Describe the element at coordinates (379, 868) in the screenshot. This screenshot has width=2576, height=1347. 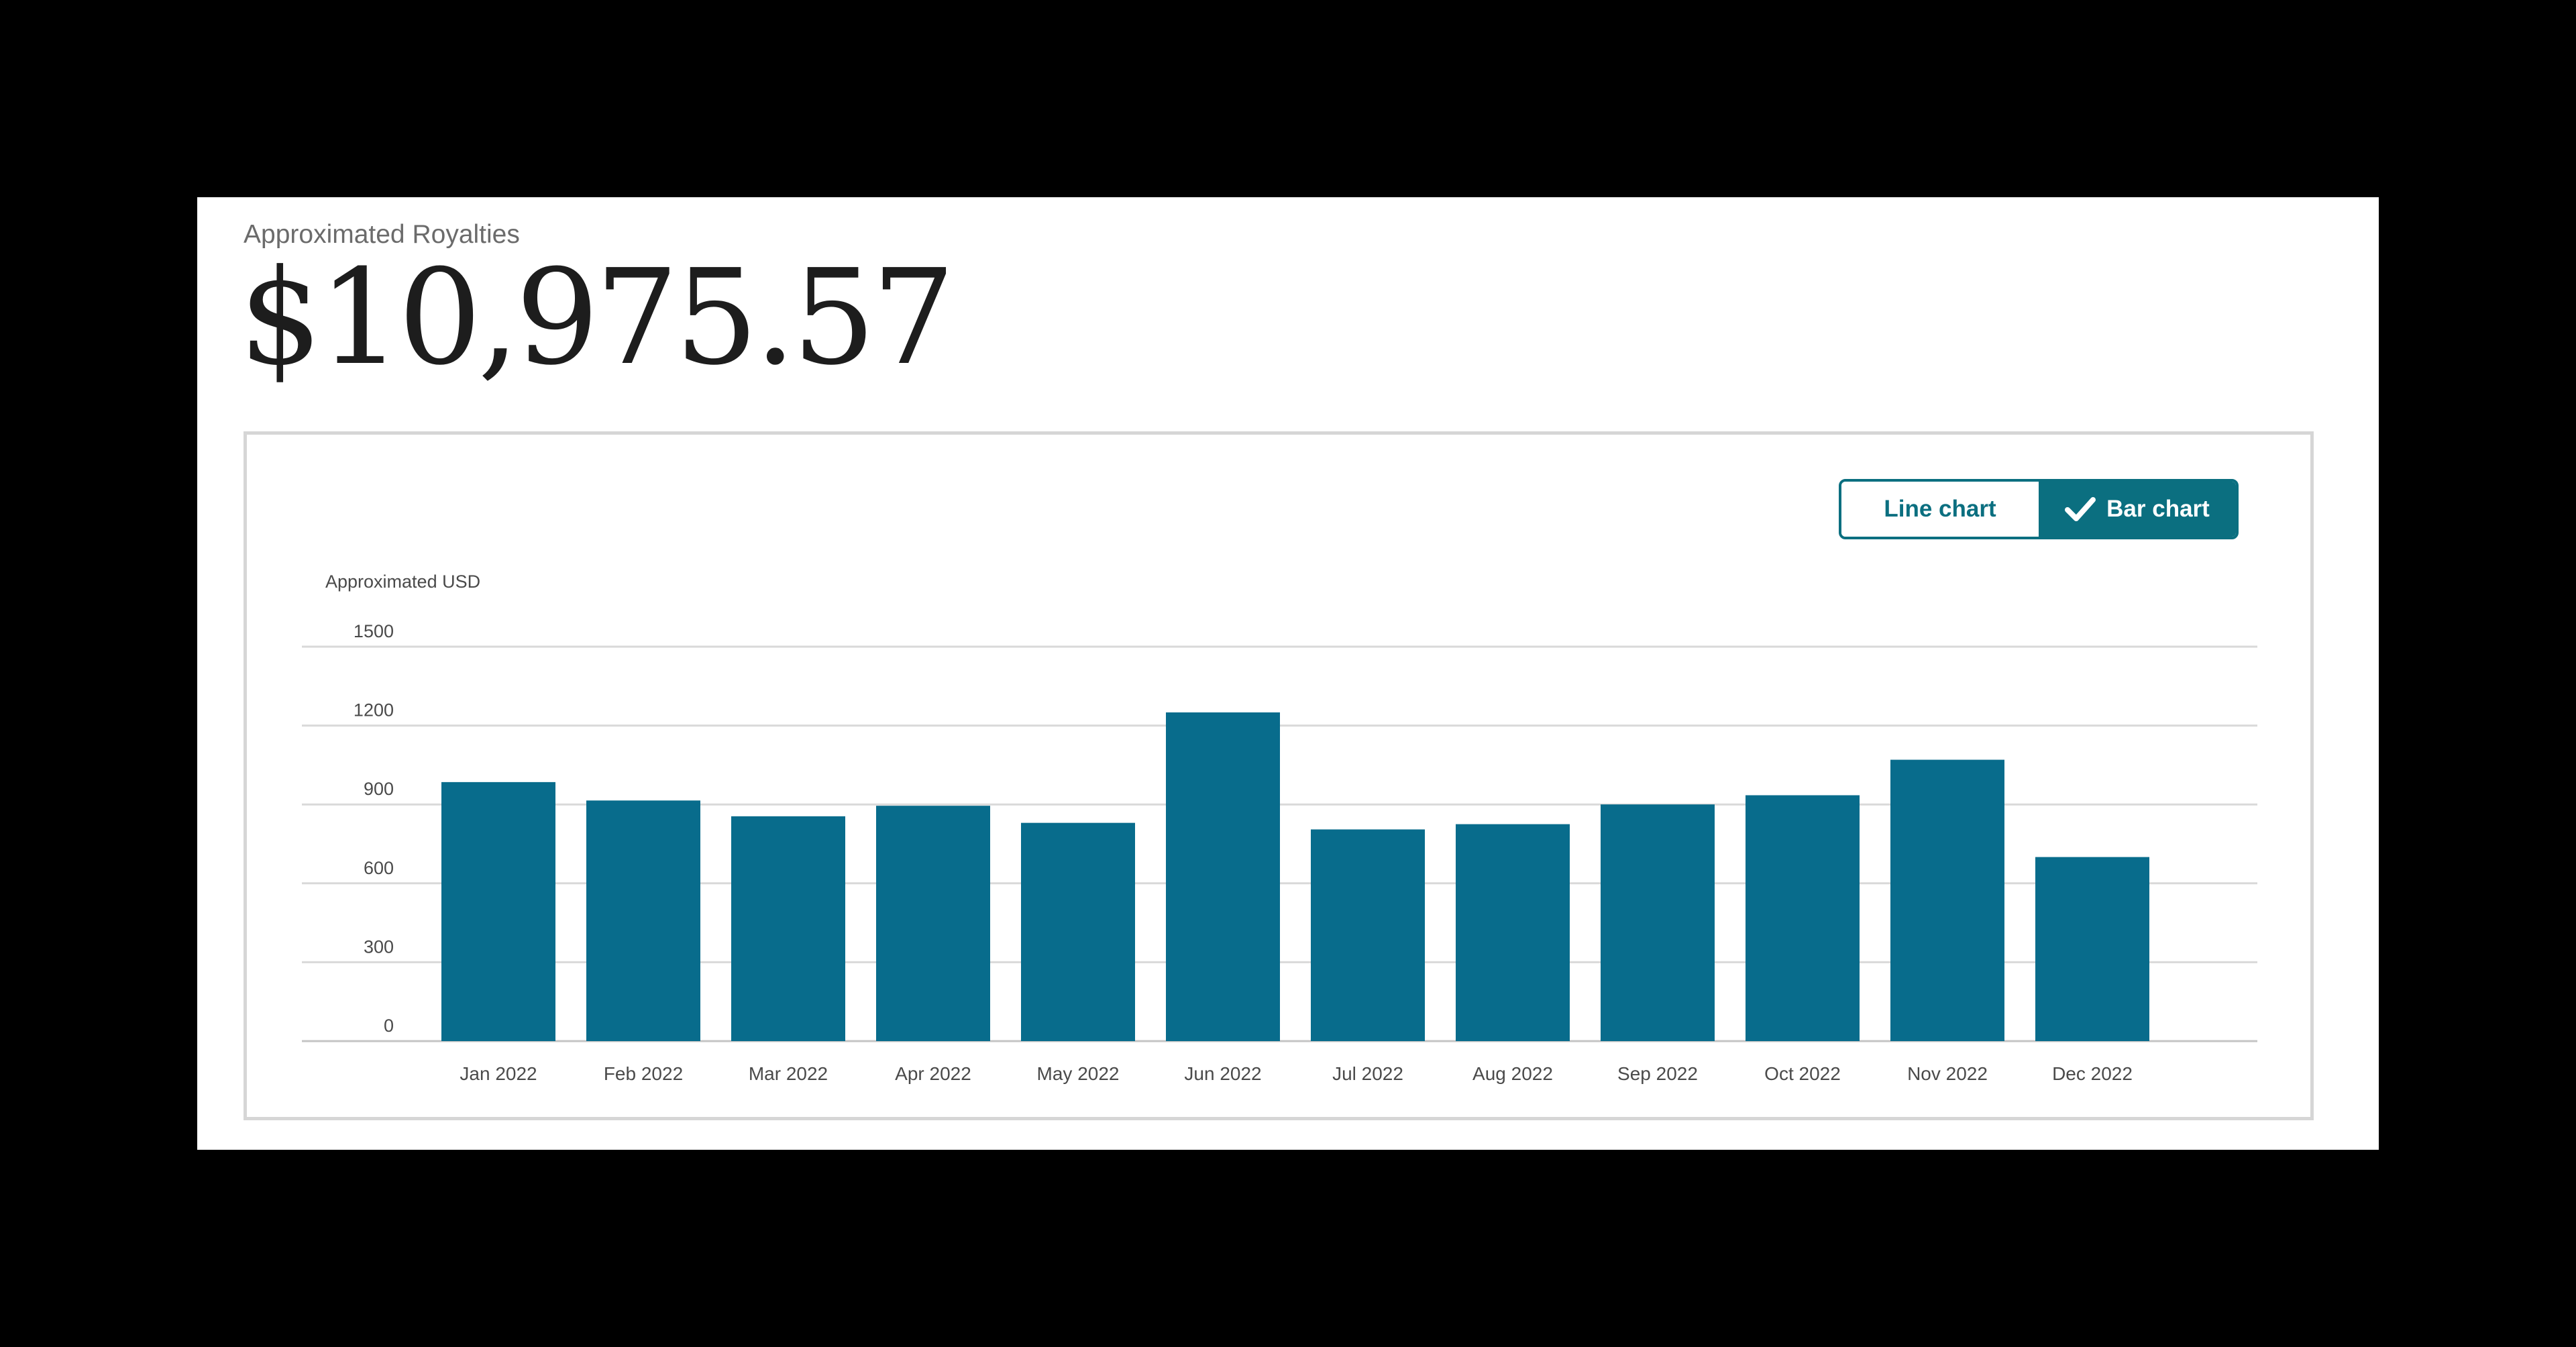
I see `y-tick-label: 600` at that location.